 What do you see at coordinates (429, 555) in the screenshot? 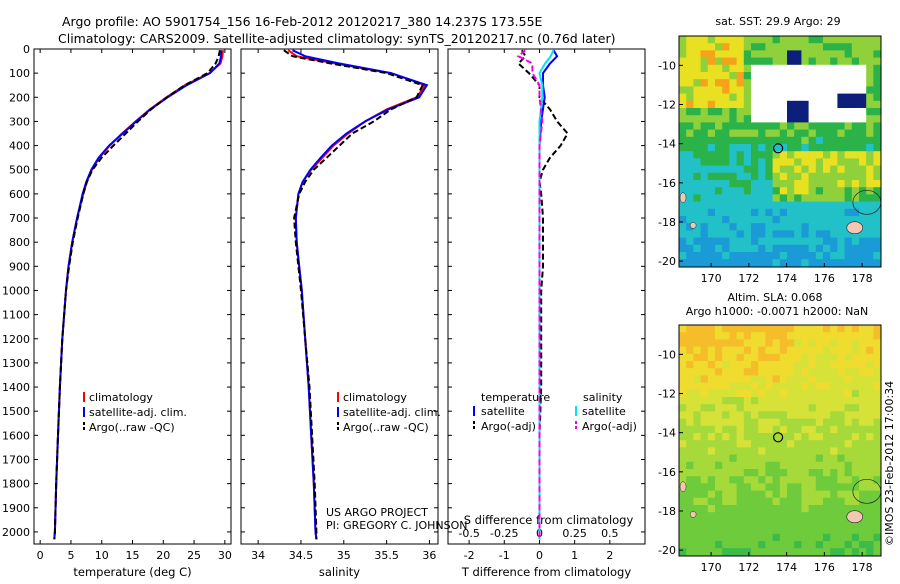
I see `x-tick-label: 36` at bounding box center [429, 555].